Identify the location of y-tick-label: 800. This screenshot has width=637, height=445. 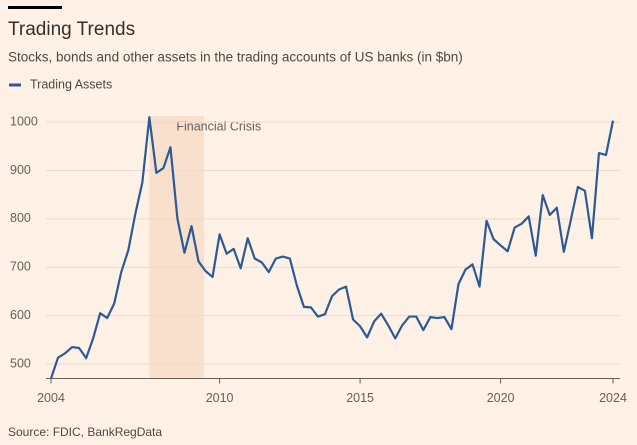
(20, 218).